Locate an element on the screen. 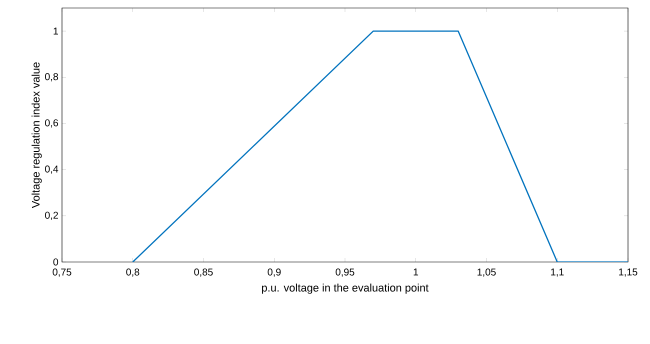 This screenshot has width=650, height=344. y-tick-label: 0,2 is located at coordinates (51, 216).